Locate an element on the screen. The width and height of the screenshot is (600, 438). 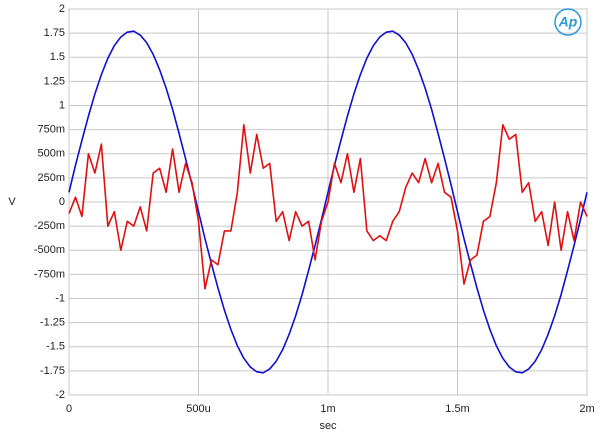
x-tick-label: 1m is located at coordinates (327, 409).